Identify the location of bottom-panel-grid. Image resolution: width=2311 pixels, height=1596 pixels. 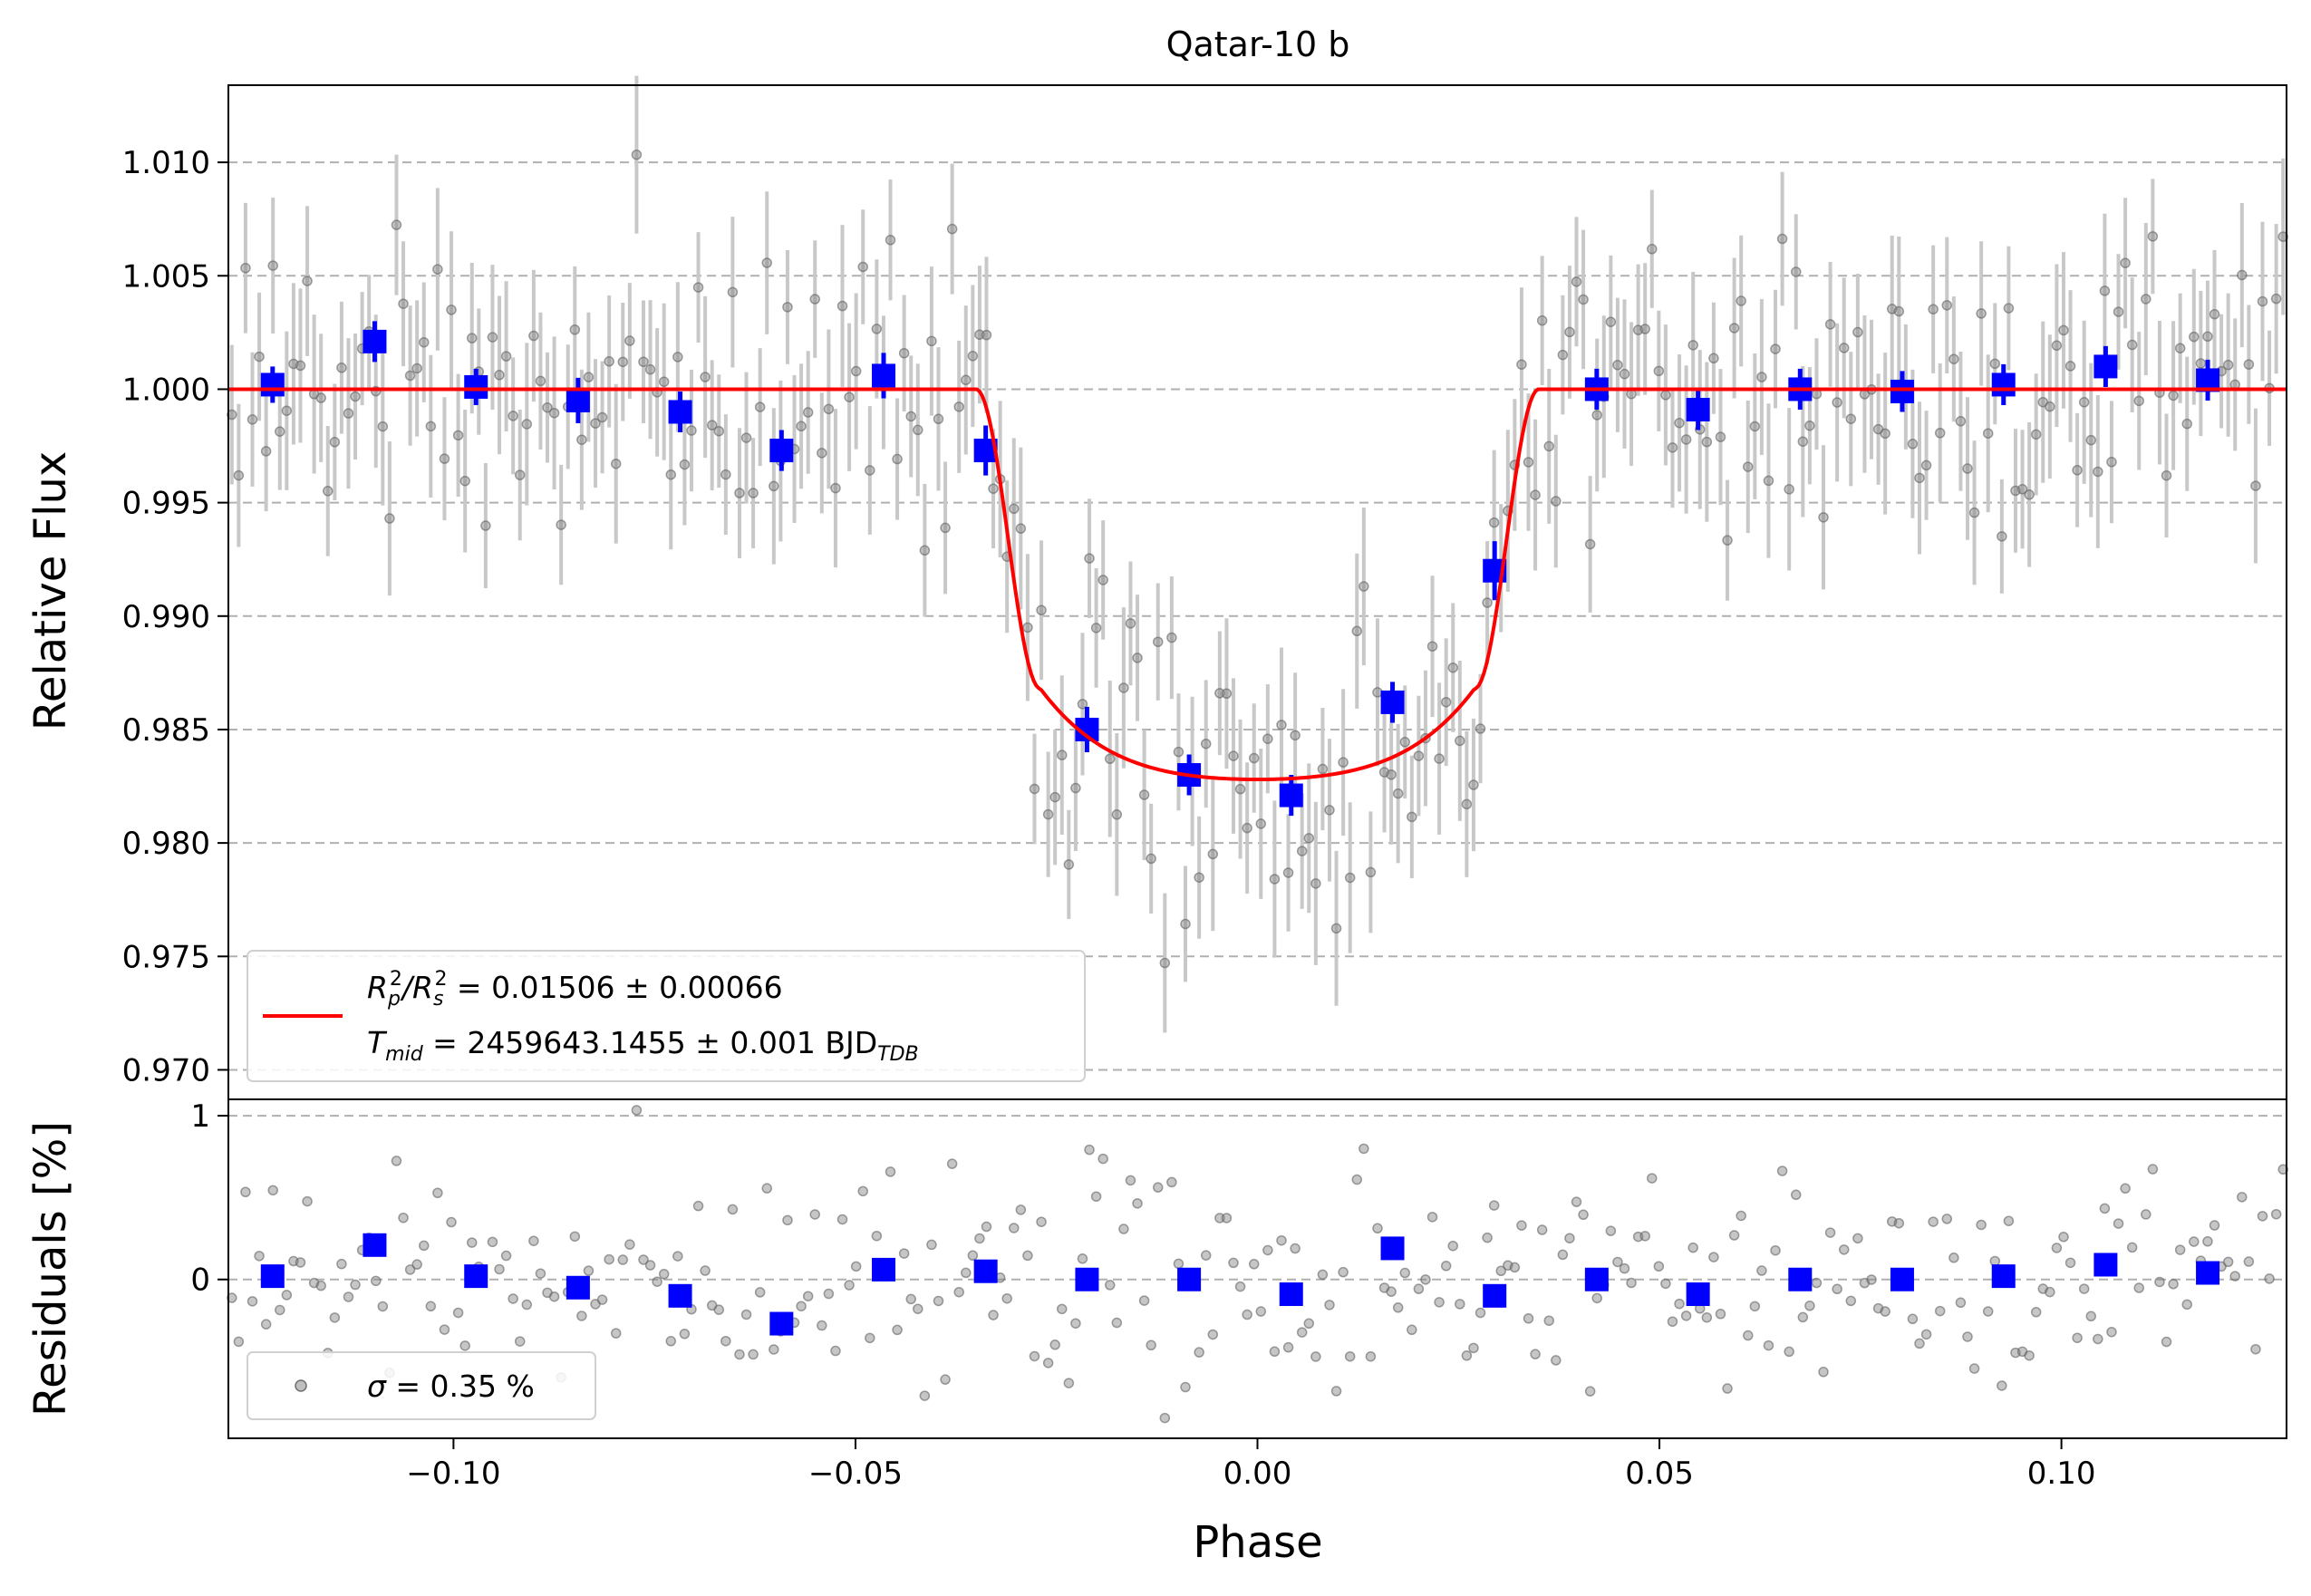
(1257, 1198).